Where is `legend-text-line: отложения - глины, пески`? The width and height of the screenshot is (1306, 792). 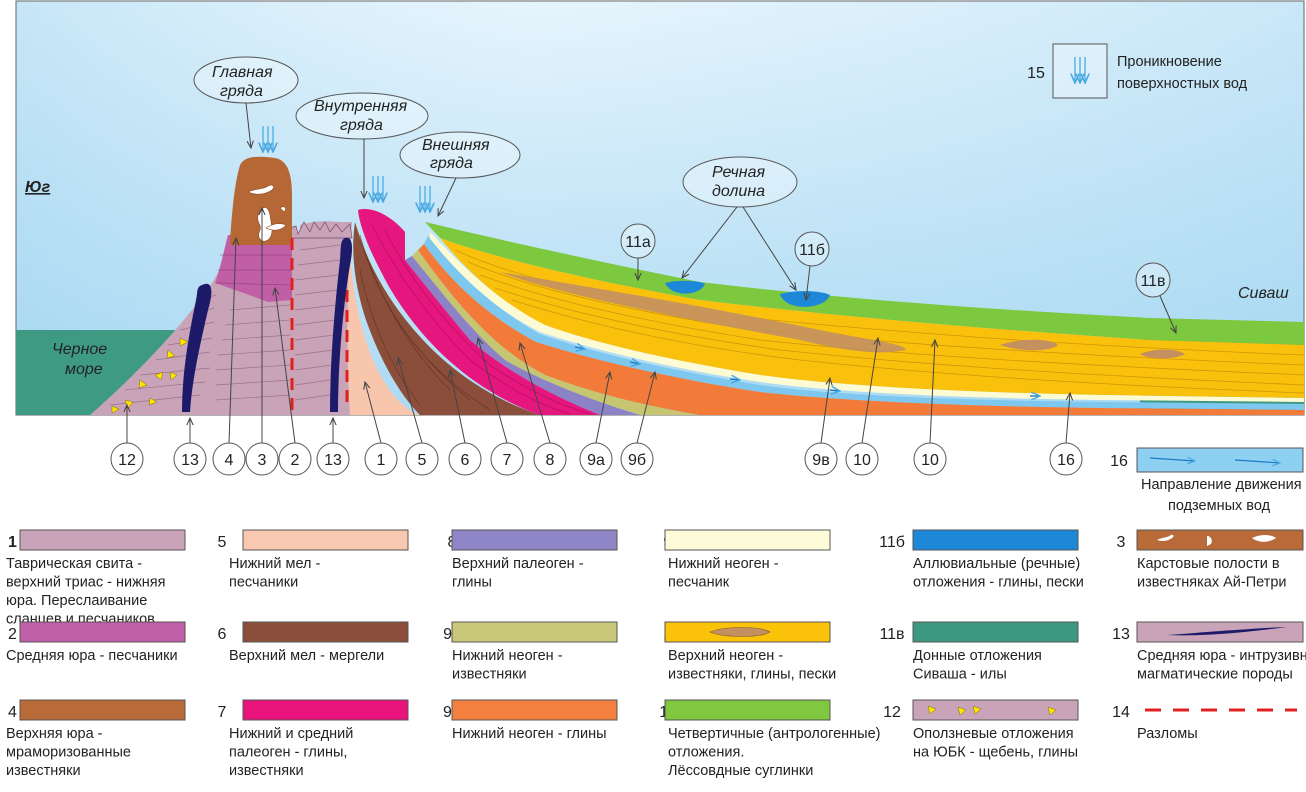 legend-text-line: отложения - глины, пески is located at coordinates (998, 583).